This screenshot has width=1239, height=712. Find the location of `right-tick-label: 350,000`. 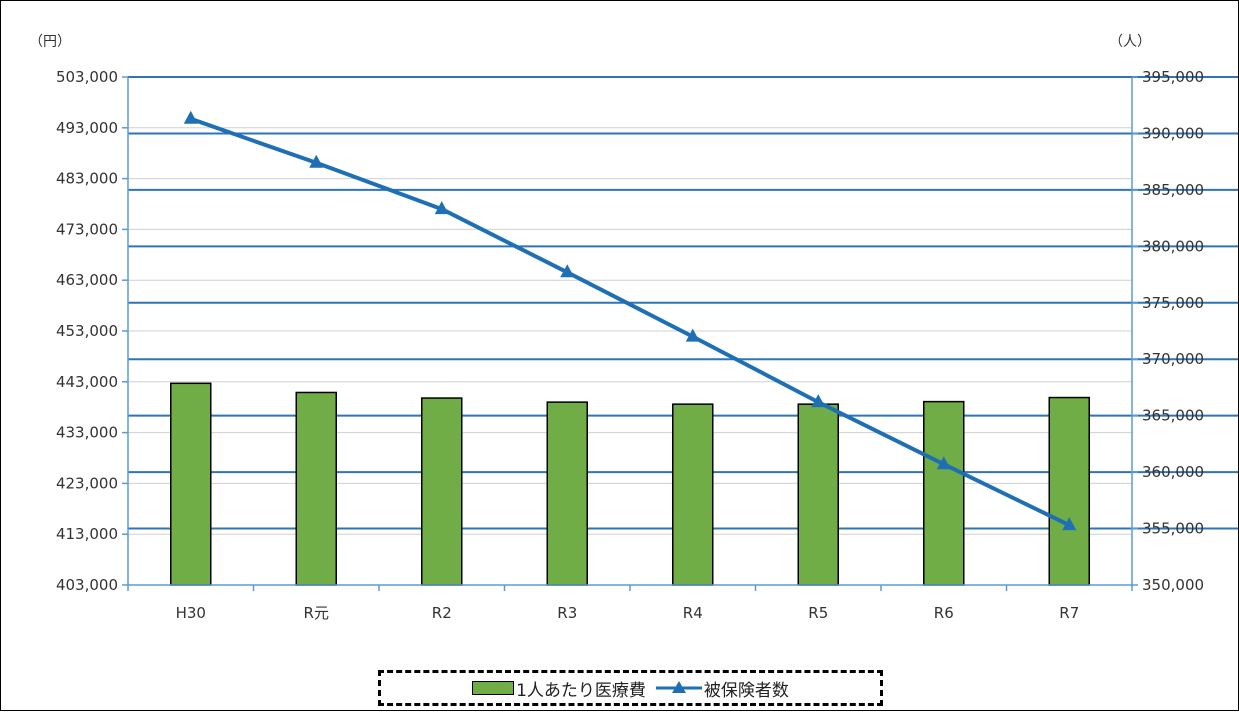

right-tick-label: 350,000 is located at coordinates (1173, 585).